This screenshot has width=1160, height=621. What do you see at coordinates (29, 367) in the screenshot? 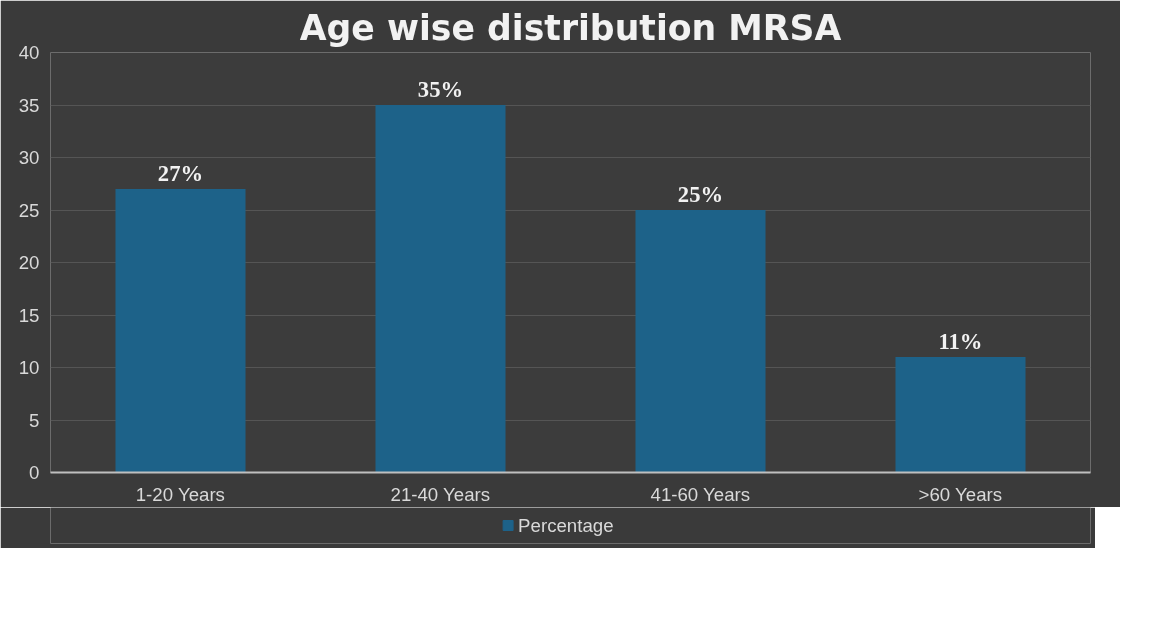
I see `y-tick-label: 10` at bounding box center [29, 367].